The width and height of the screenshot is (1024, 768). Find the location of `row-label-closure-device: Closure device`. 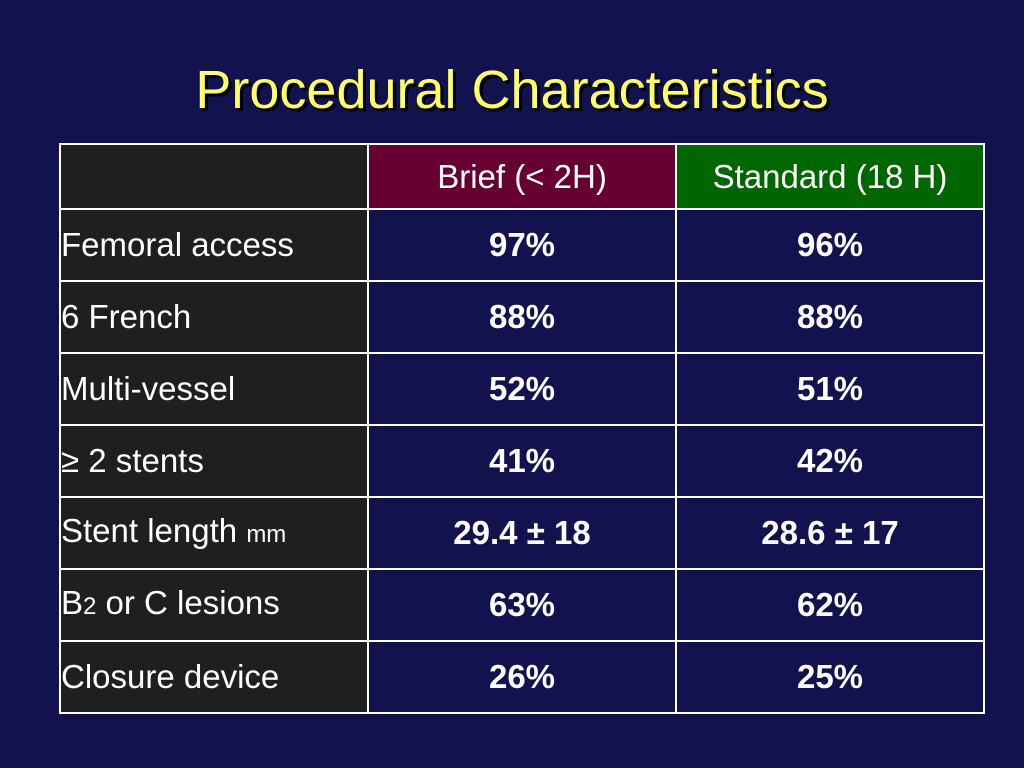

row-label-closure-device: Closure device is located at coordinates (214, 677).